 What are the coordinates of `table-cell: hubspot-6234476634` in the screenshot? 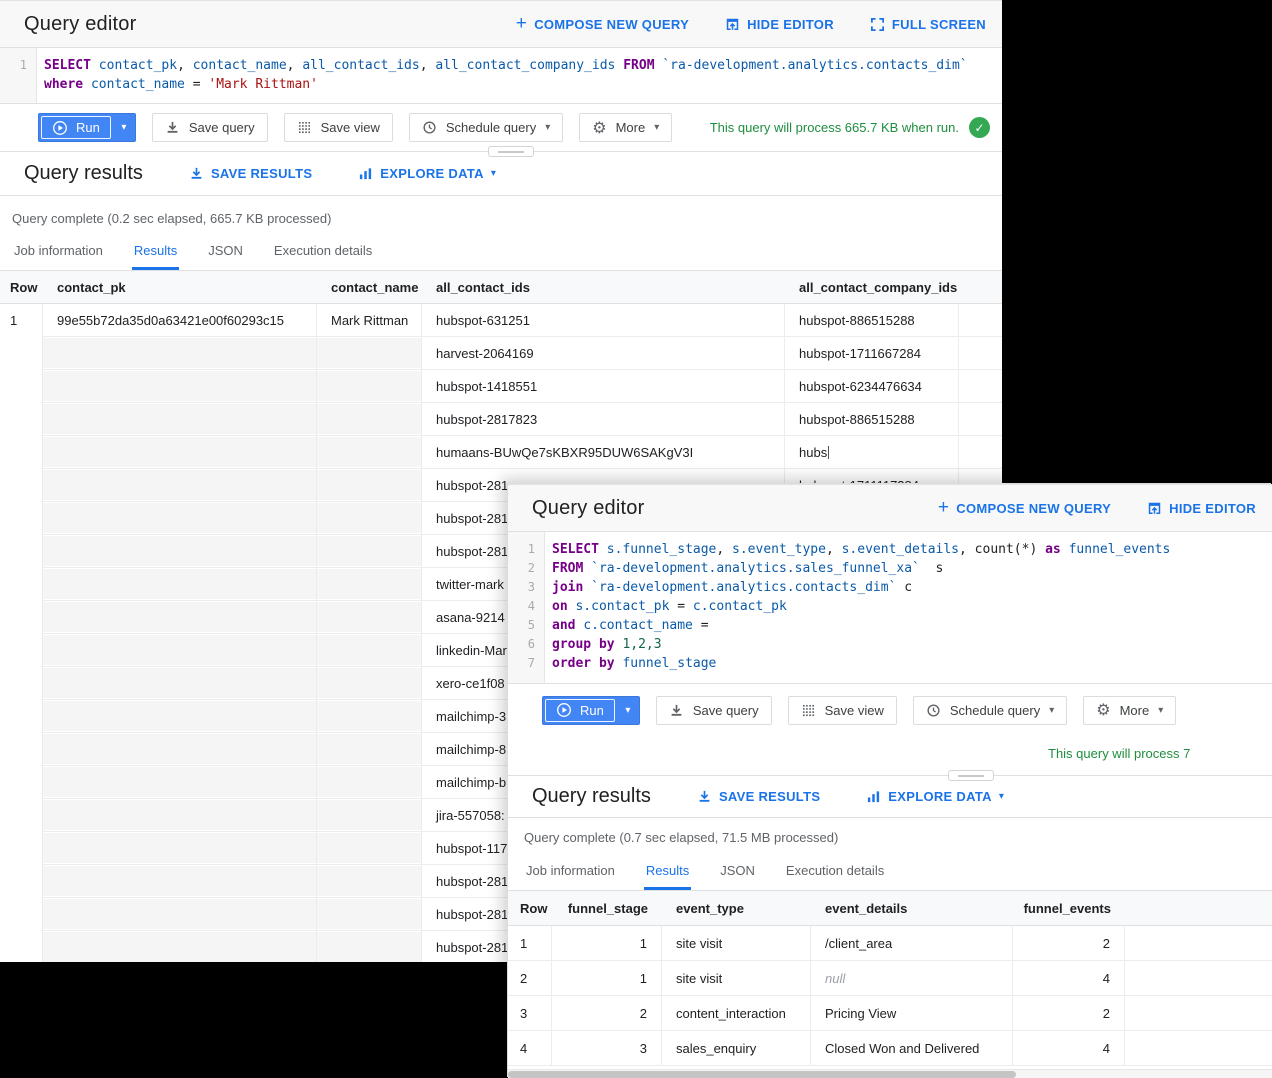 It's located at (872, 386).